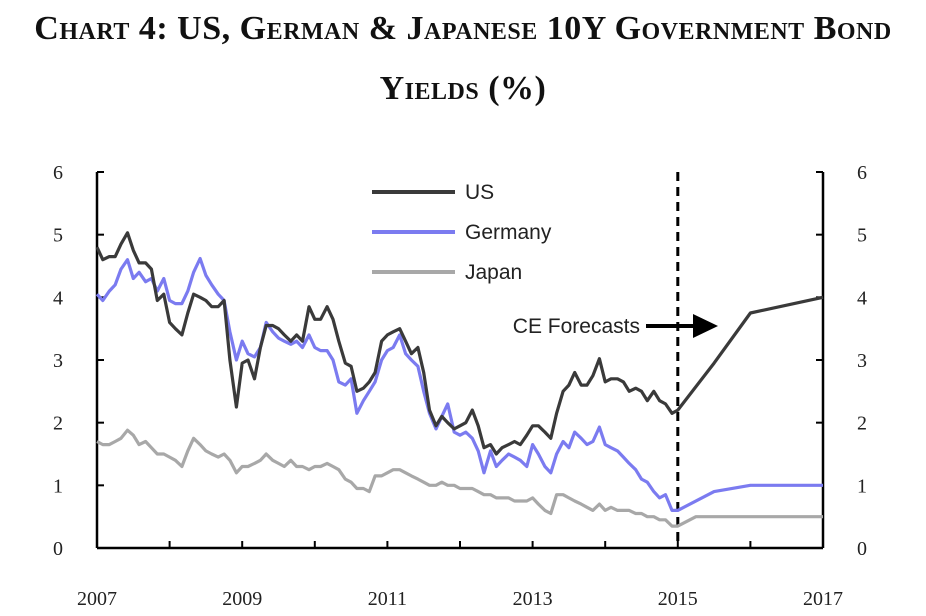 The image size is (926, 616). What do you see at coordinates (462, 232) in the screenshot?
I see `legend: US Germany Japan` at bounding box center [462, 232].